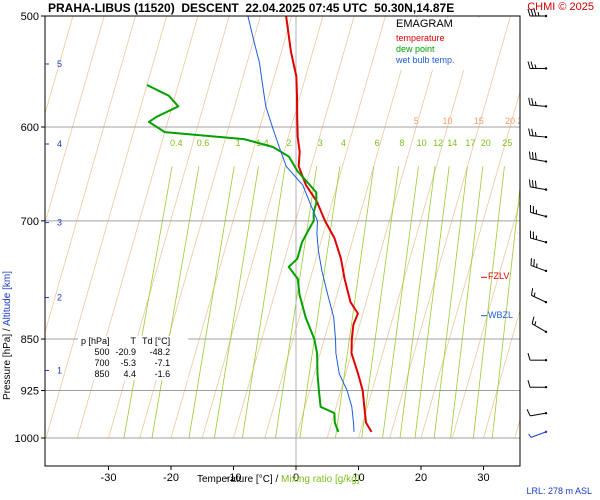 The image size is (600, 500). What do you see at coordinates (235, 479) in the screenshot?
I see `x-axis-temperature-label: Temperature [°C]` at bounding box center [235, 479].